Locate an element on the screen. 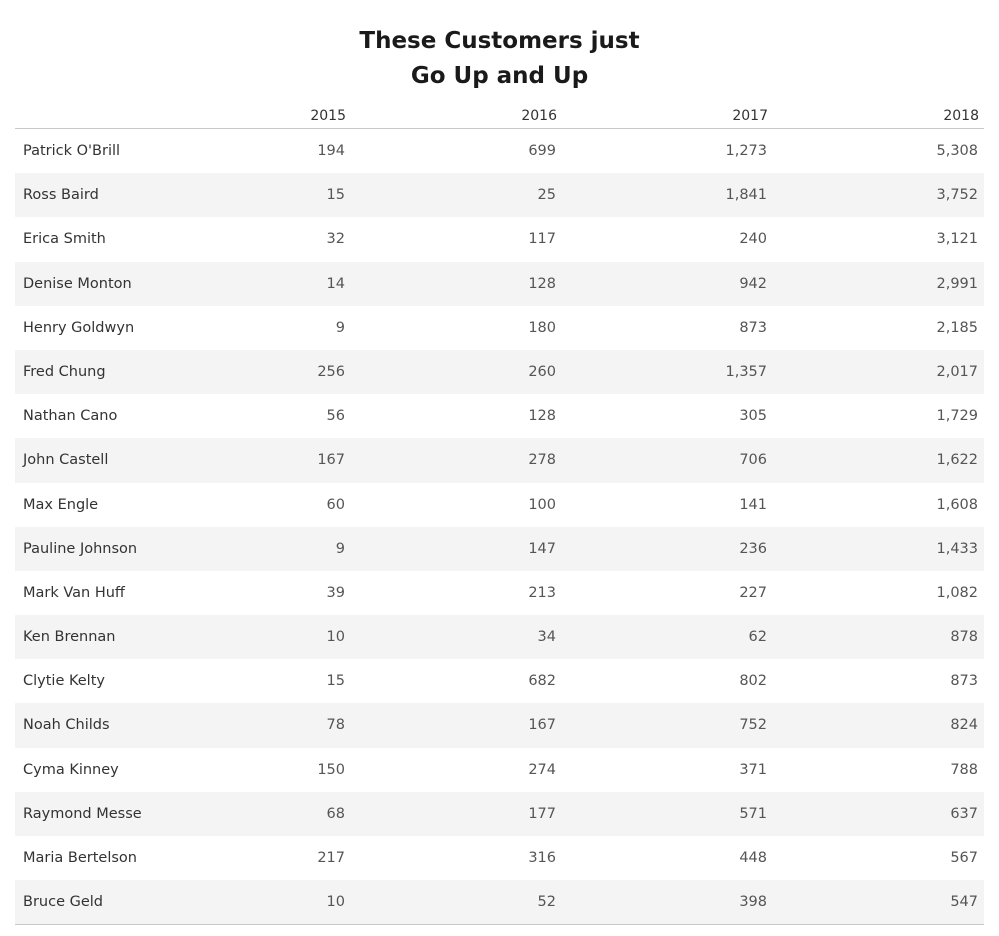 The width and height of the screenshot is (999, 936). value-cell-2017: 873 is located at coordinates (753, 327).